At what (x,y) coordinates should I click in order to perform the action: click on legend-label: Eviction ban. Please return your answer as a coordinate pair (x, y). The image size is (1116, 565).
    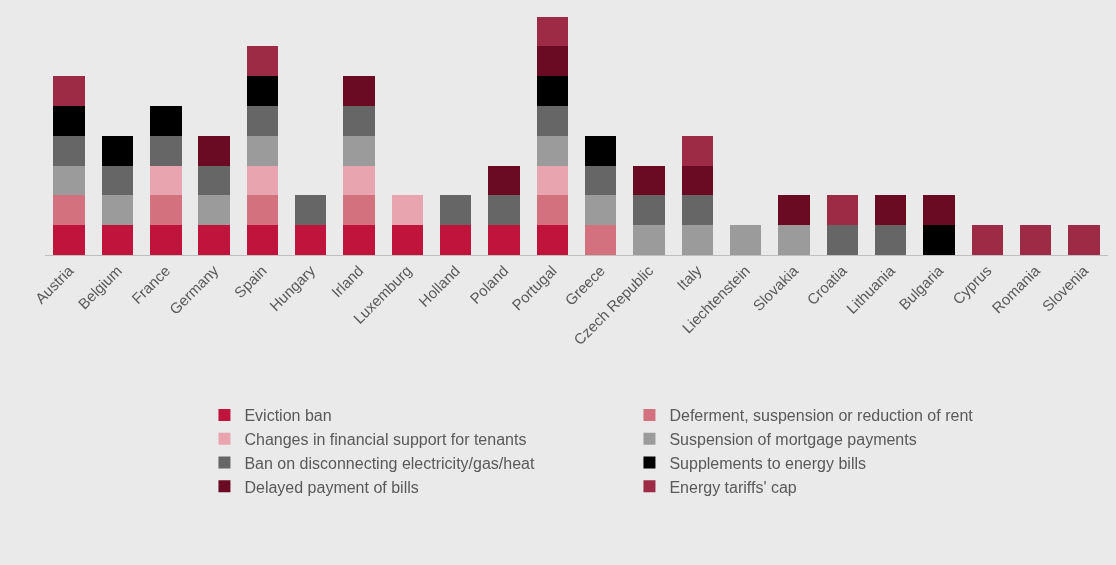
    Looking at the image, I should click on (288, 416).